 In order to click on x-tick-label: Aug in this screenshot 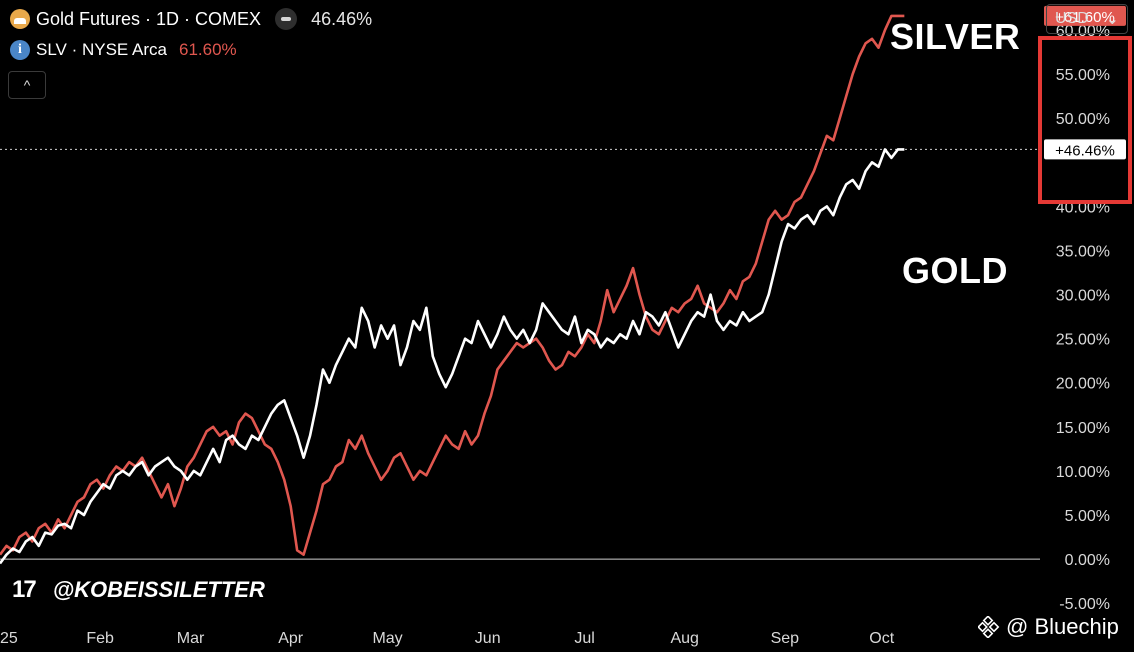, I will do `click(684, 638)`.